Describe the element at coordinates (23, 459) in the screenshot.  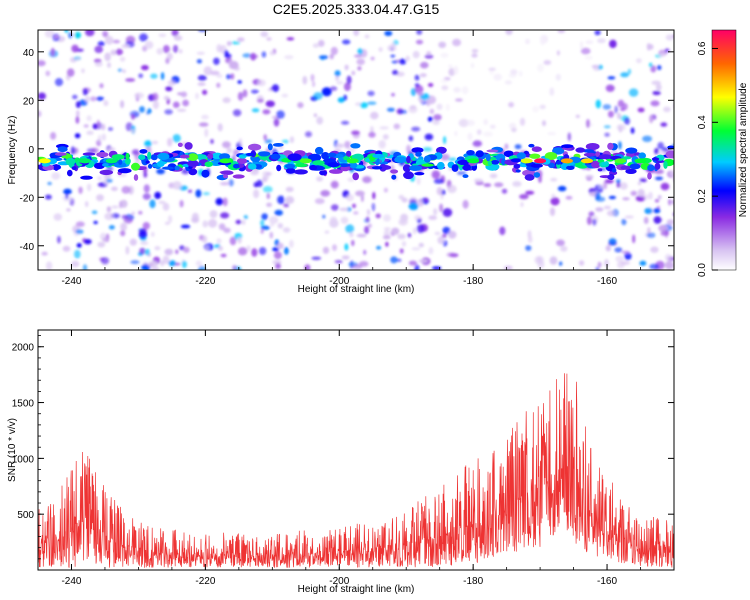
I see `snr-y-tick-label: 1000` at that location.